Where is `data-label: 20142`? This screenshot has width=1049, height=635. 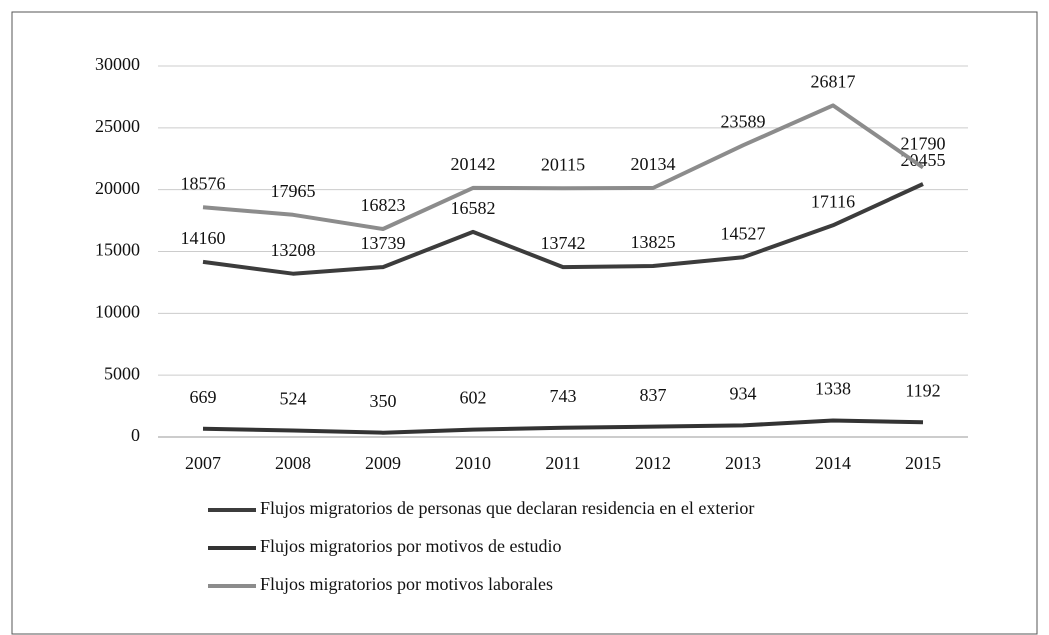
data-label: 20142 is located at coordinates (473, 164).